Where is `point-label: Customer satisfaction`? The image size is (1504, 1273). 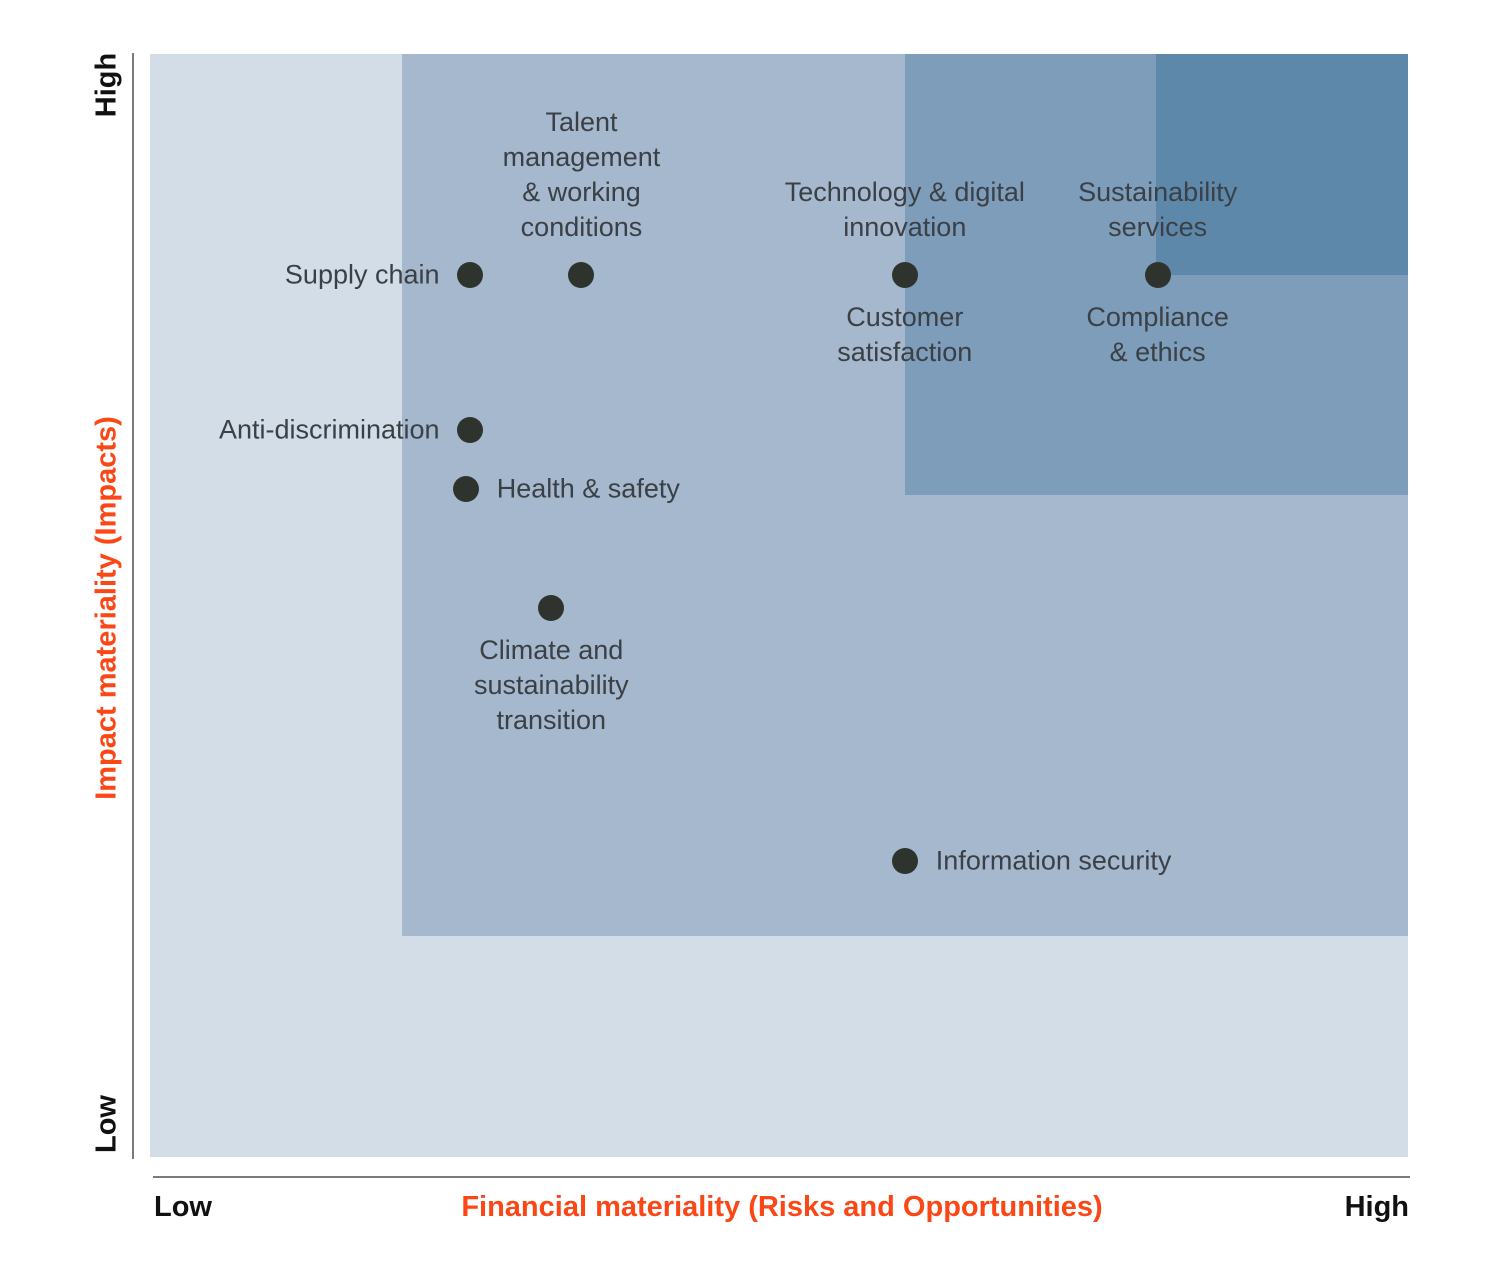 point-label: Customer satisfaction is located at coordinates (905, 334).